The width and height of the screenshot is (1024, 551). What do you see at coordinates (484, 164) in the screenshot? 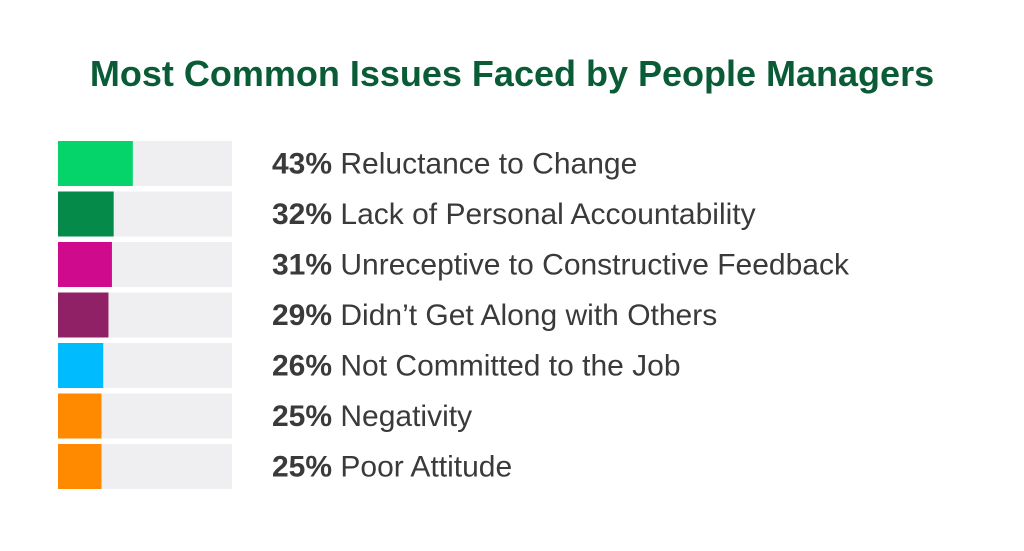
I see `bar-category-label: Reluctance to Change` at bounding box center [484, 164].